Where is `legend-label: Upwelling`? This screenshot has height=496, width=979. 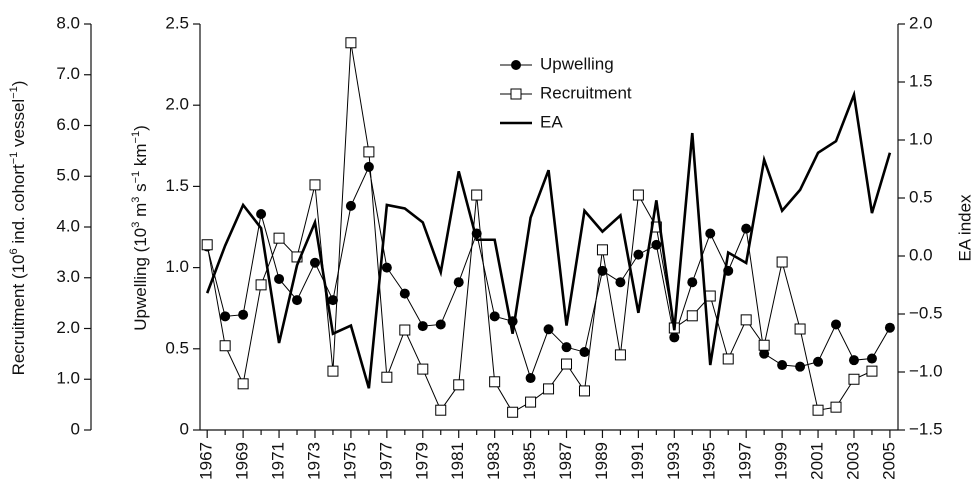 legend-label: Upwelling is located at coordinates (577, 63).